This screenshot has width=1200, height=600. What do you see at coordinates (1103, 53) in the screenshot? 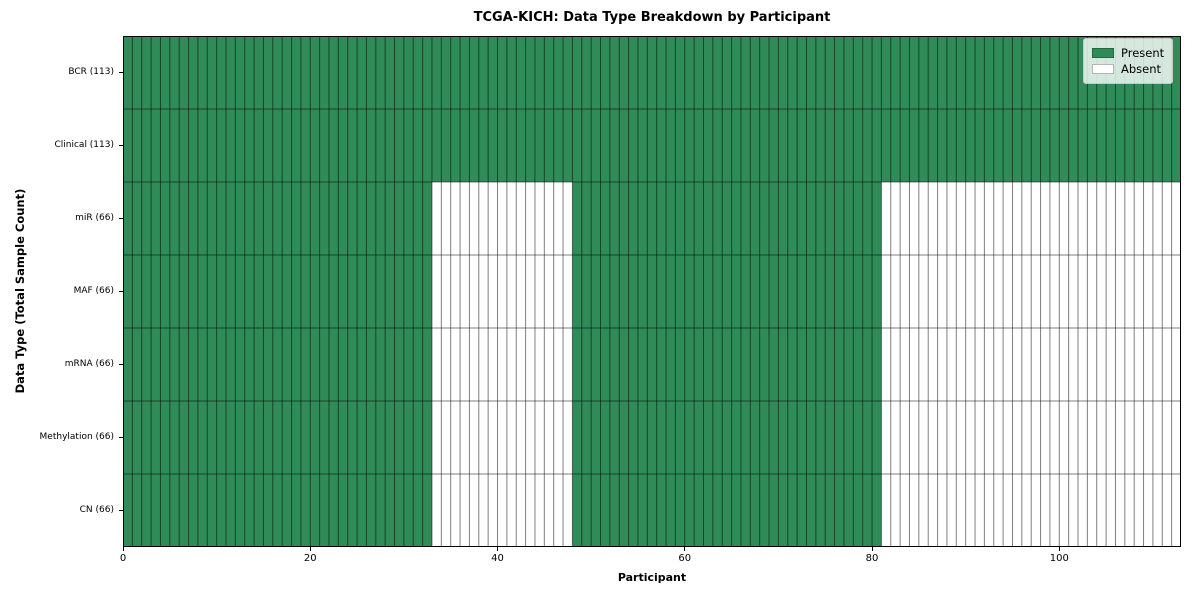
I see `legend-swatch-present` at bounding box center [1103, 53].